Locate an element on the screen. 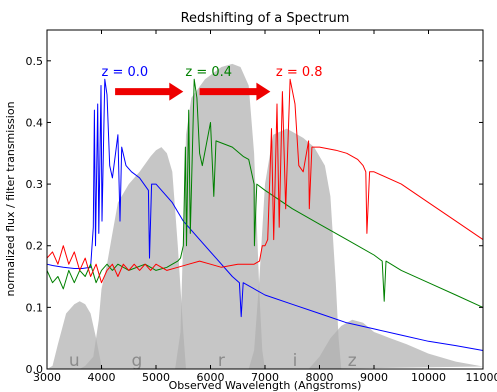  y-tick-label-3: 0.3 is located at coordinates (35, 184).